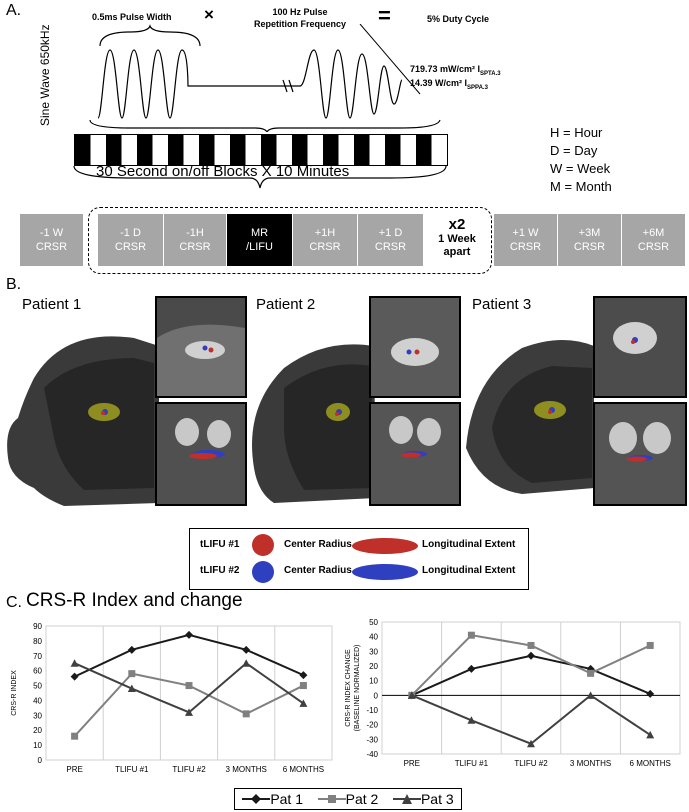 Image resolution: width=689 pixels, height=812 pixels. What do you see at coordinates (458, 19) in the screenshot?
I see `duty-cycle-label: 5% Duty Cycle` at bounding box center [458, 19].